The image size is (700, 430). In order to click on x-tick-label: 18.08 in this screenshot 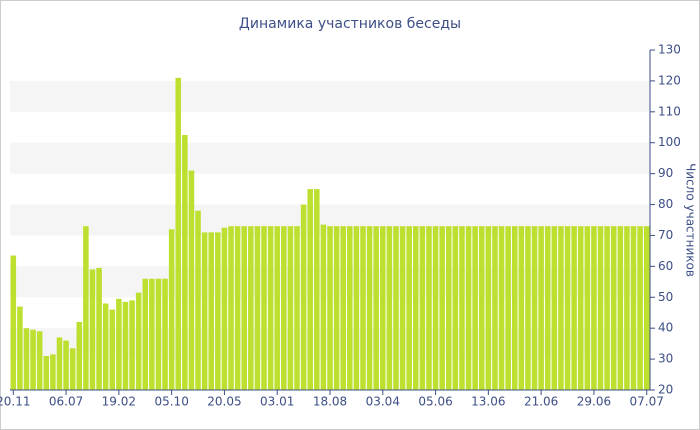, I will do `click(330, 402)`.